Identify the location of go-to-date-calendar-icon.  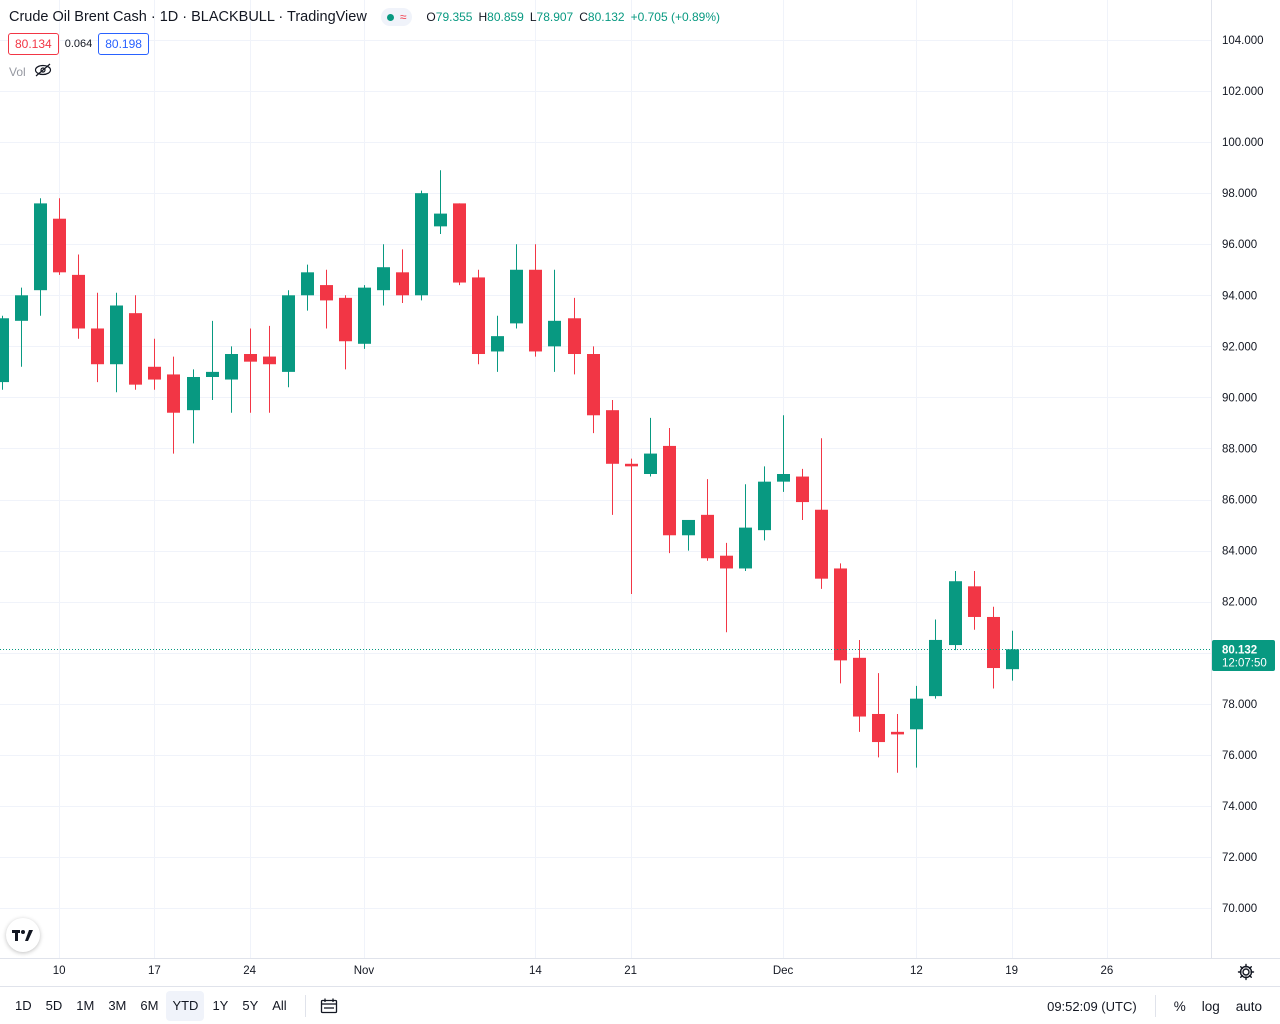
(329, 1006).